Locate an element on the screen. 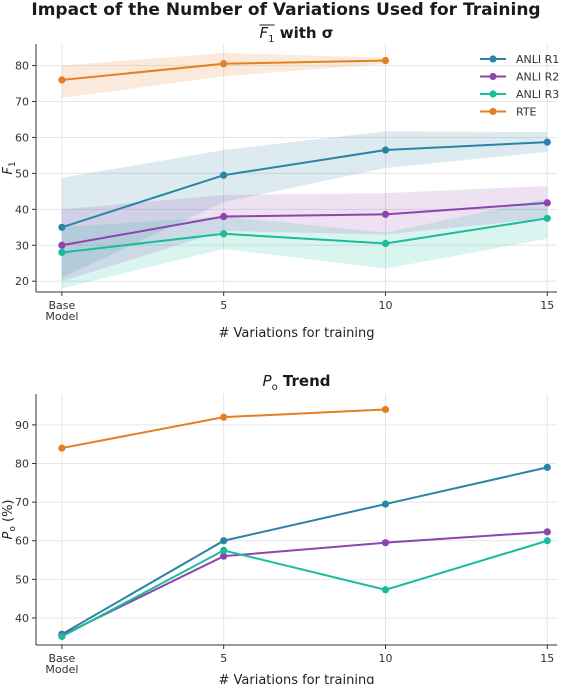 The width and height of the screenshot is (572, 688). chart2-title: Po Trend is located at coordinates (297, 382).